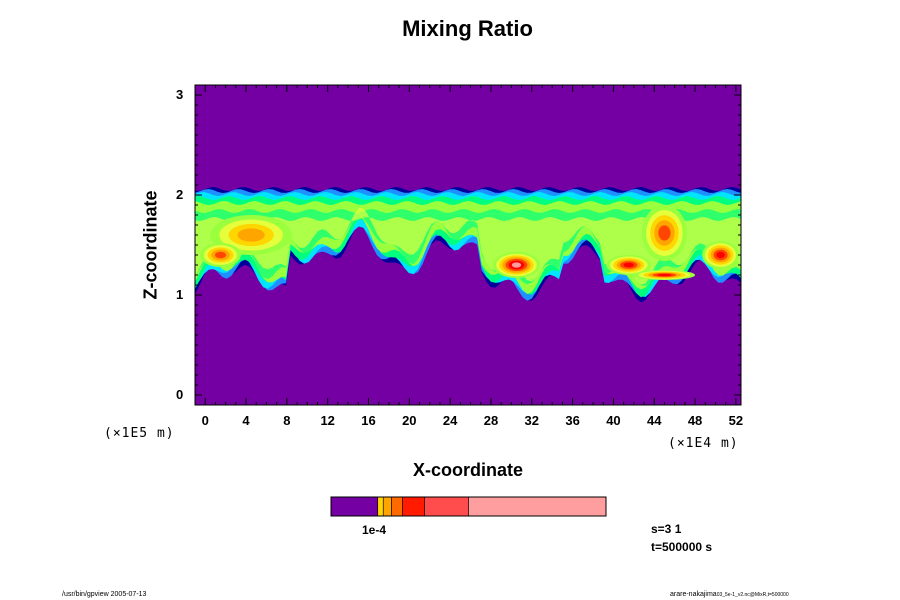 The image size is (900, 600). Describe the element at coordinates (205, 420) in the screenshot. I see `x-tick-label: 0` at that location.